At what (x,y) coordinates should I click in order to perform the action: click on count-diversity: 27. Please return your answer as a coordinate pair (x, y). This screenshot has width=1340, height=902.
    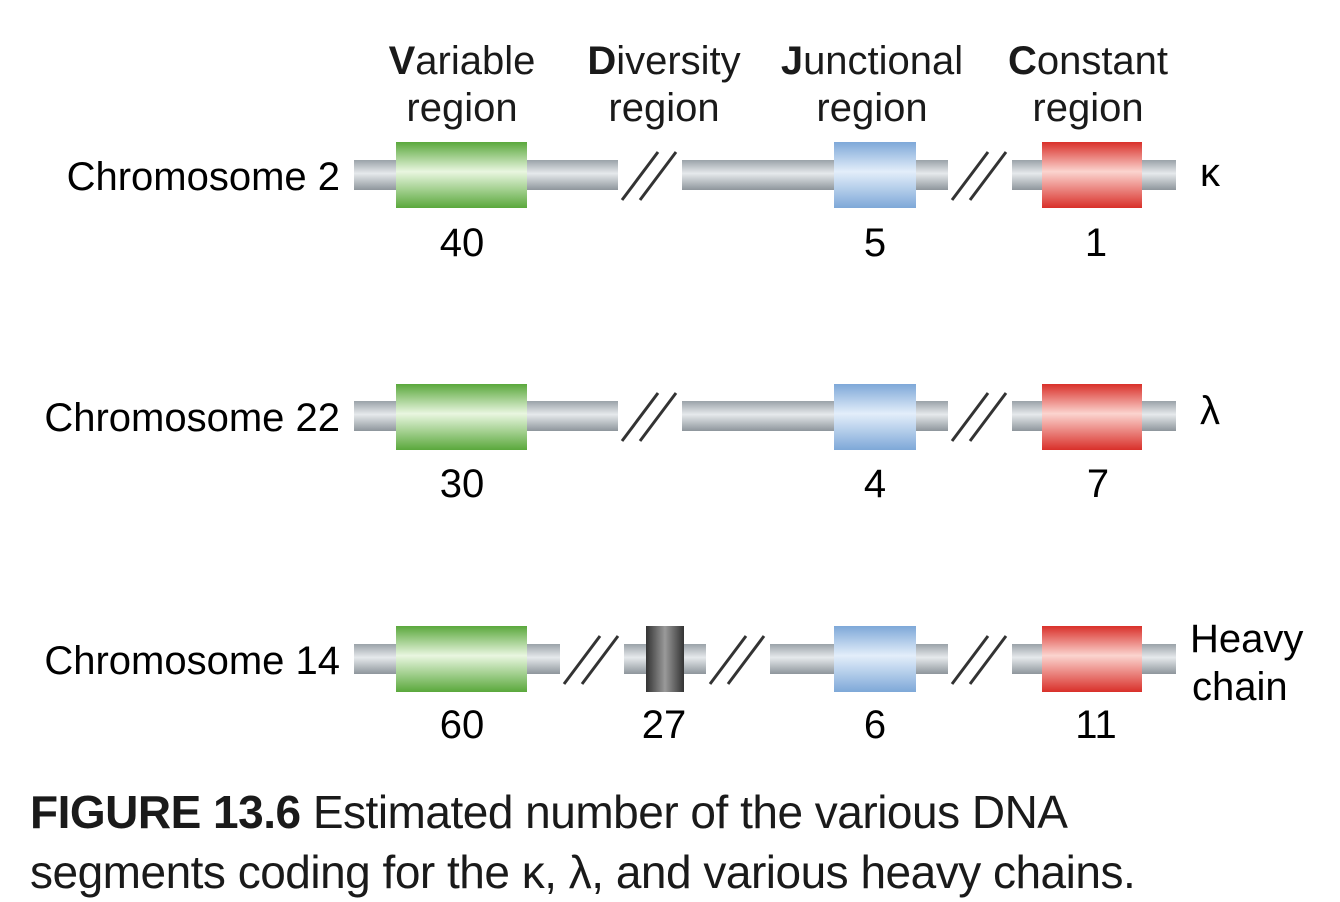
    Looking at the image, I should click on (664, 725).